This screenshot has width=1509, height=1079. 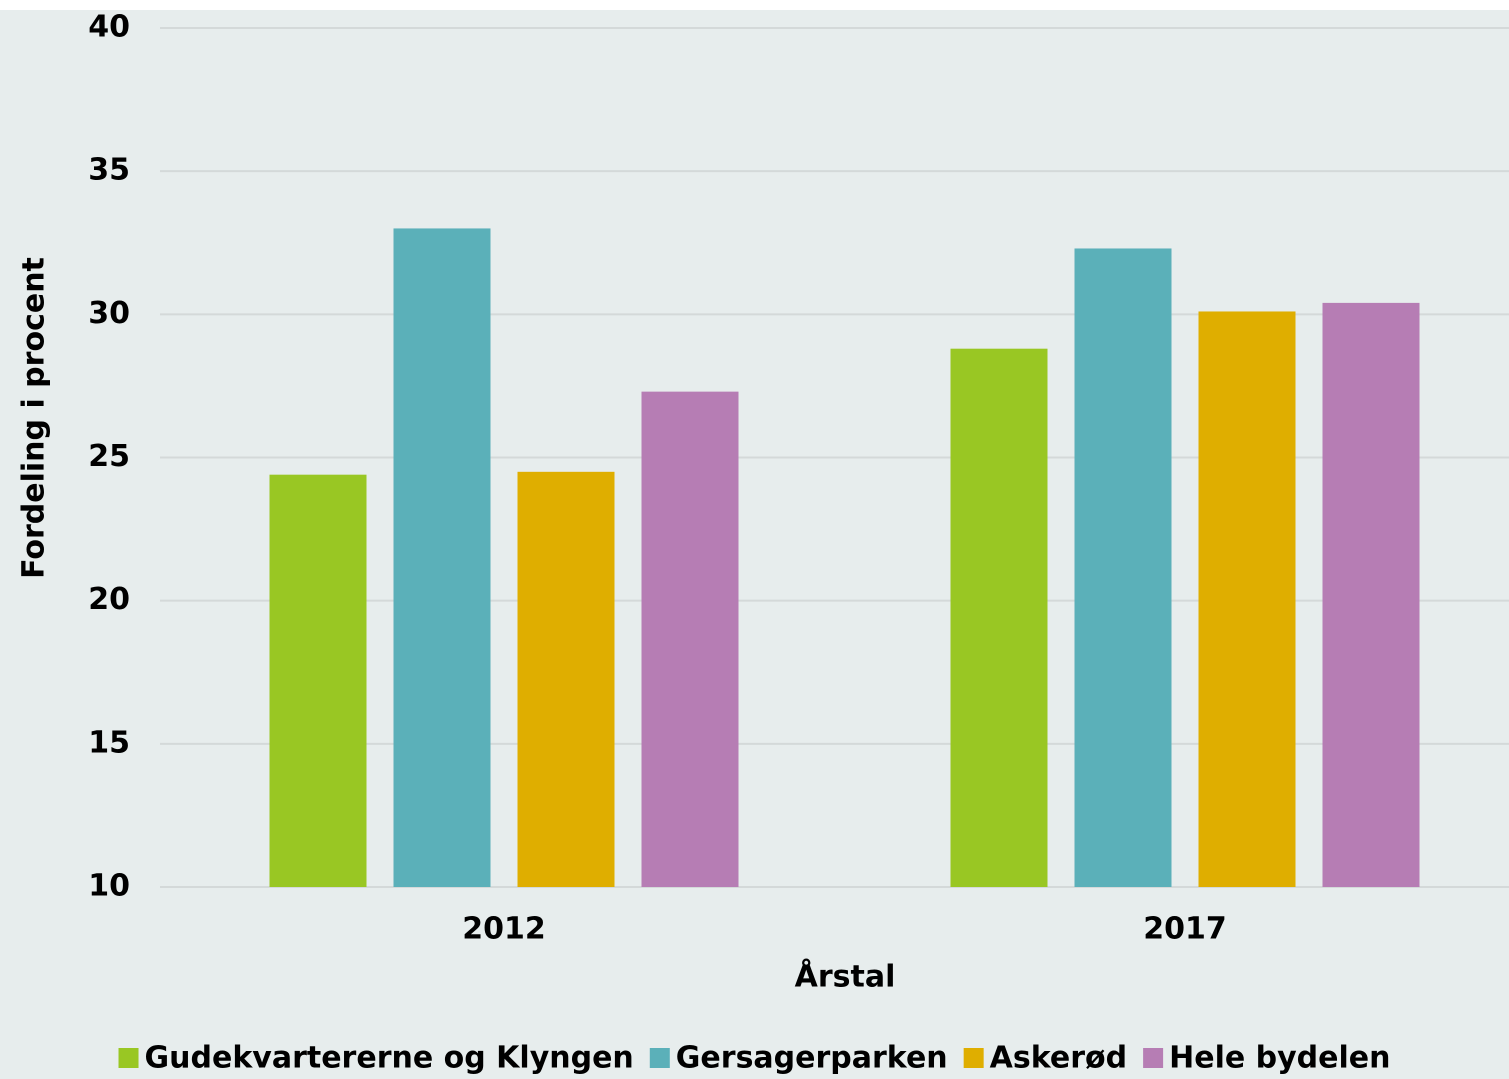 I want to click on y-tick-label: 20, so click(x=109, y=599).